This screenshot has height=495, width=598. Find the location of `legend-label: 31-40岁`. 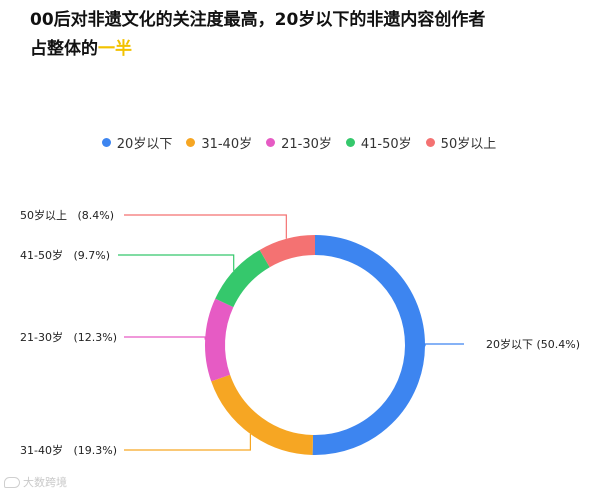

legend-label: 31-40岁 is located at coordinates (227, 144).